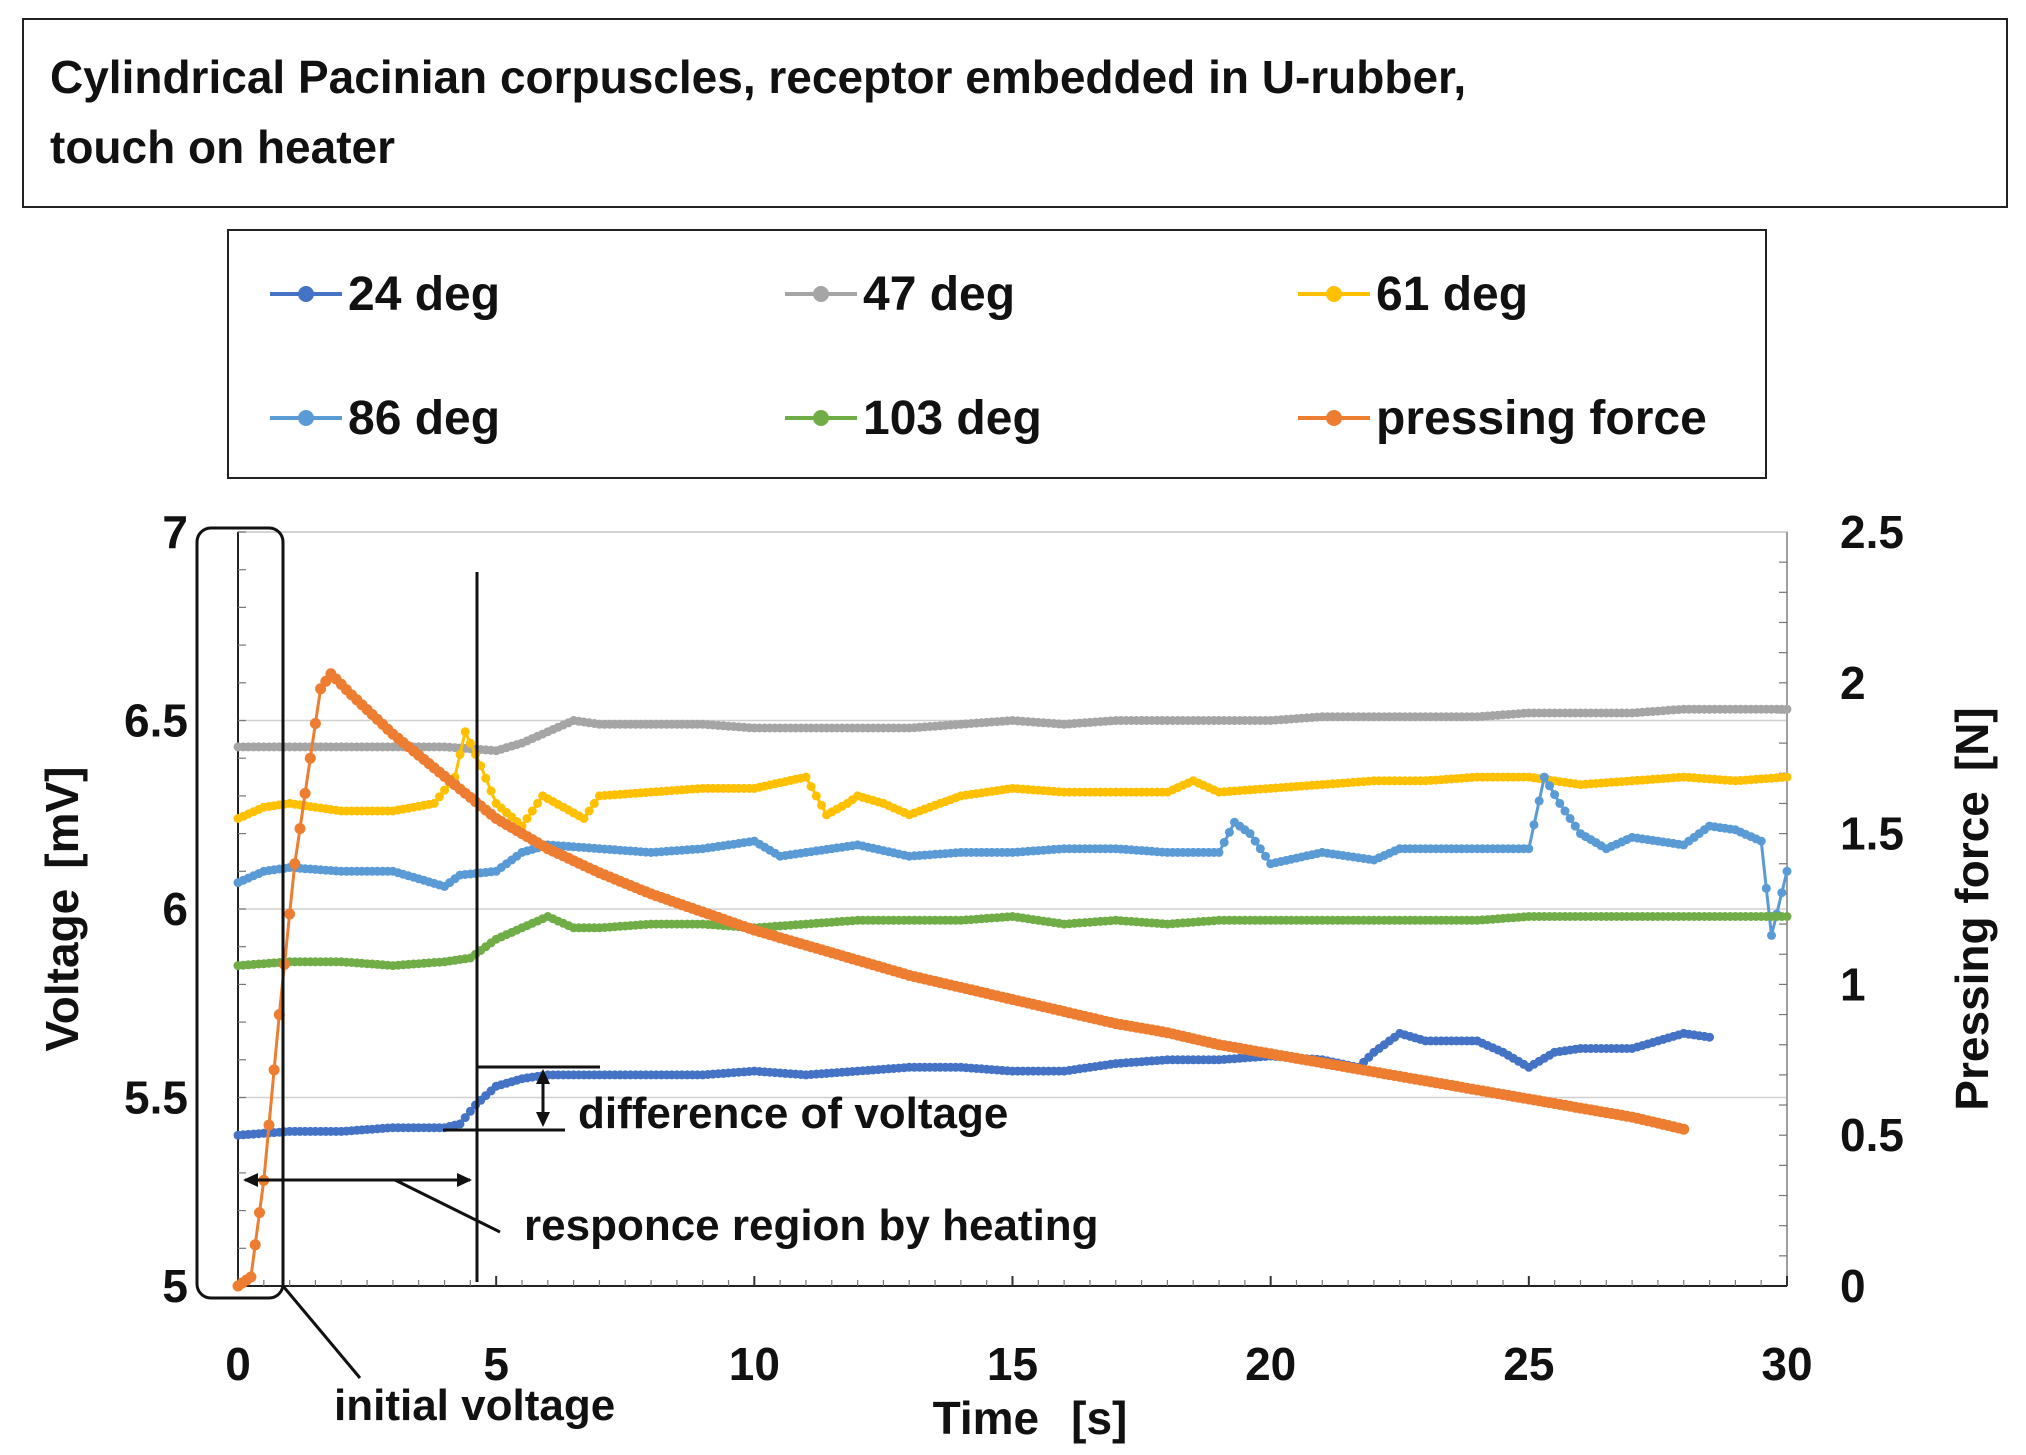  I want to click on series-86-deg, so click(1012, 856).